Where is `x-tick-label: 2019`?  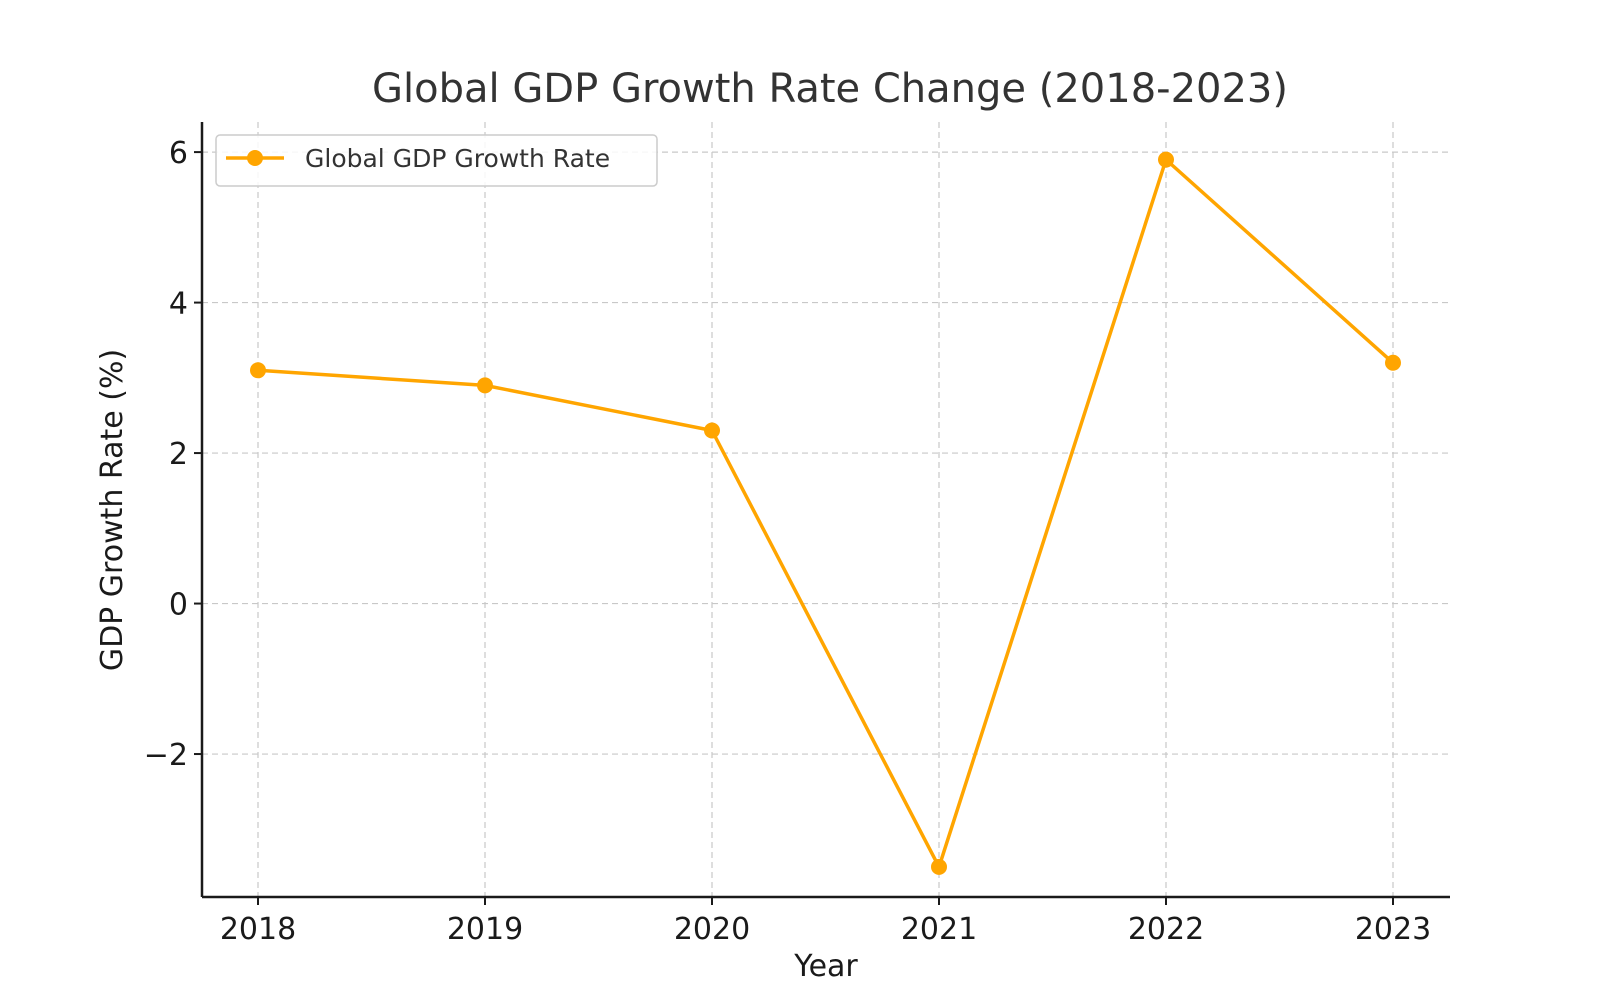
x-tick-label: 2019 is located at coordinates (485, 929).